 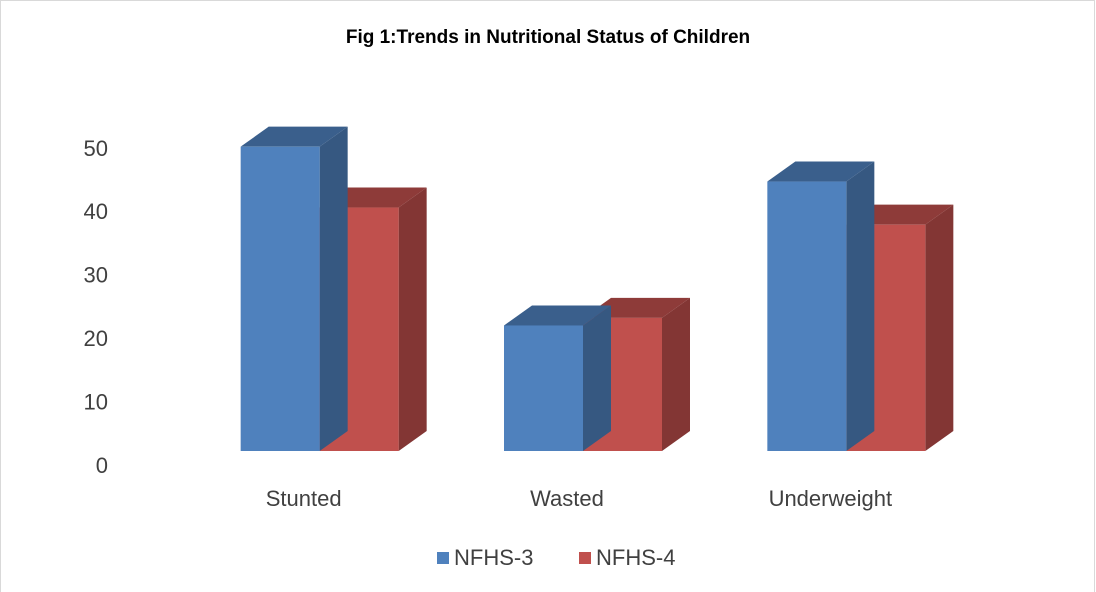 What do you see at coordinates (96, 401) in the screenshot?
I see `y-tick-label: 10` at bounding box center [96, 401].